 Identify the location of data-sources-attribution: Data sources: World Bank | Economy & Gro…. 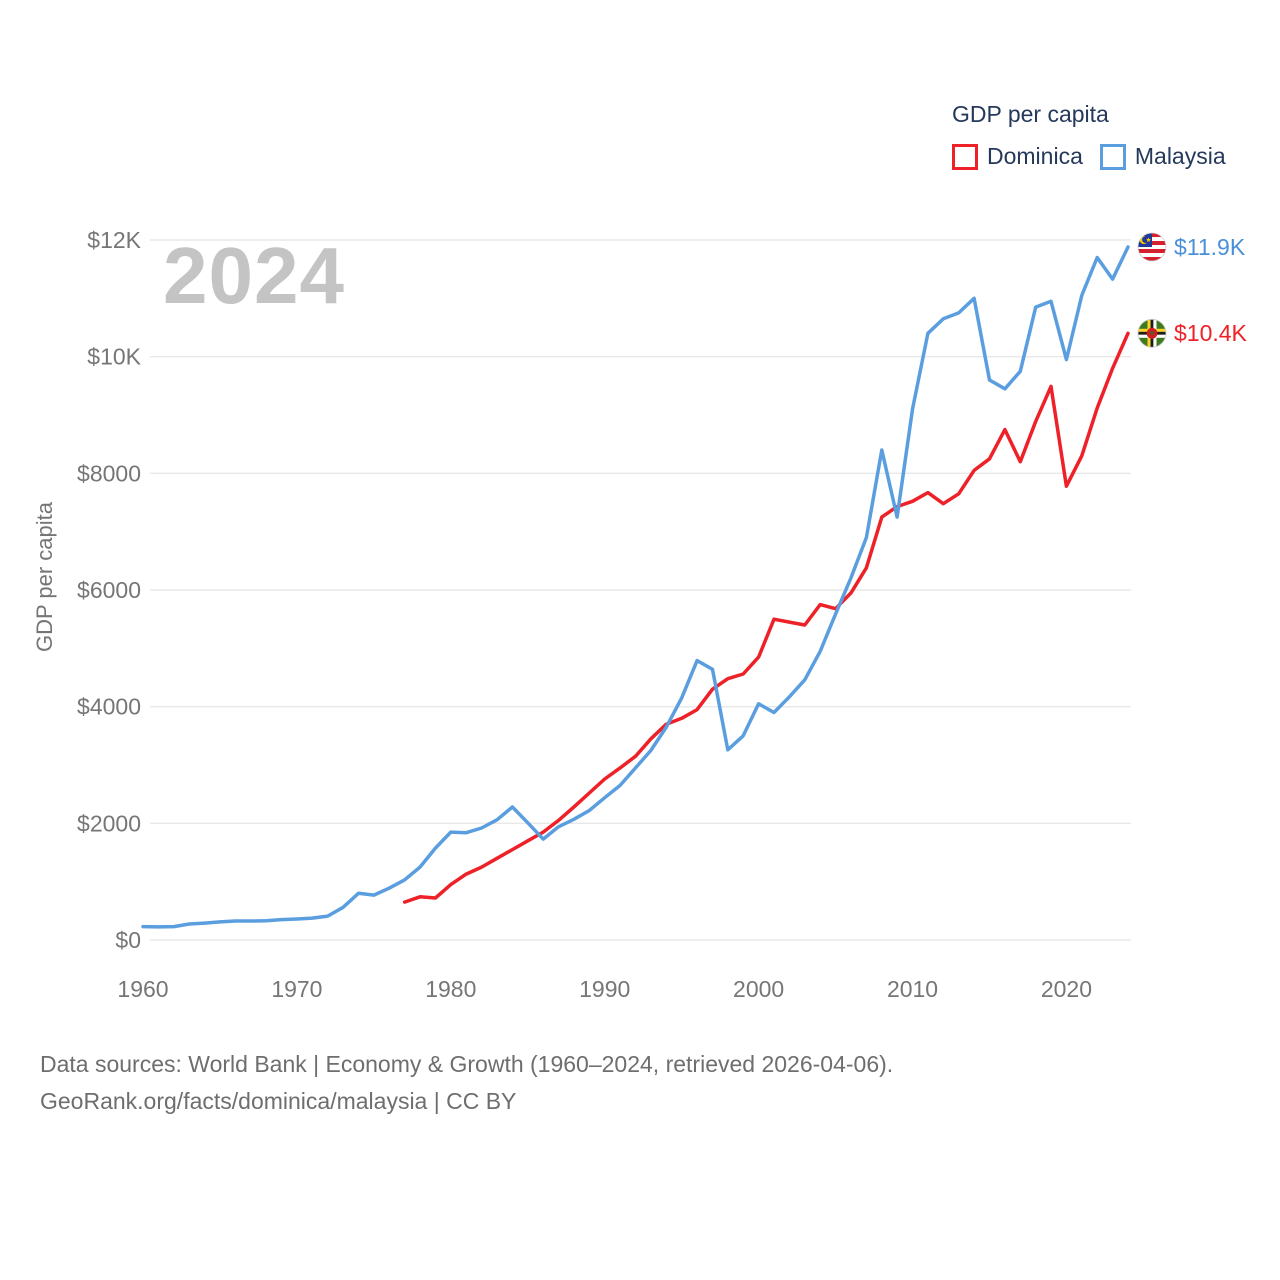
(467, 1064).